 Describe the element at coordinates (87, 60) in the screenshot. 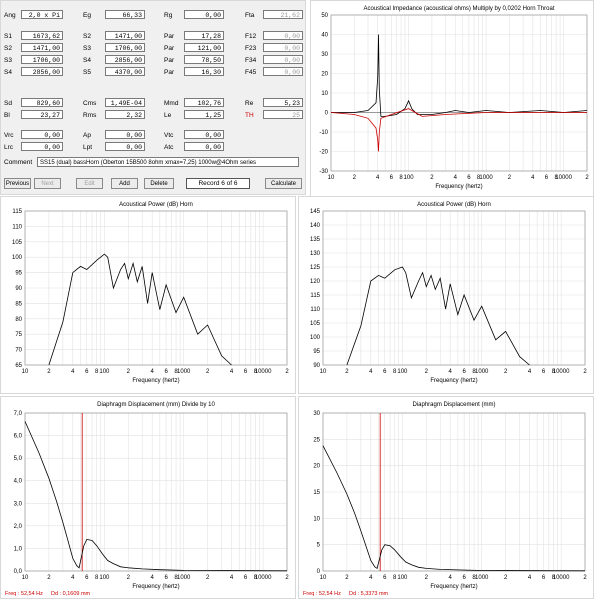

I see `l34-label: S4` at that location.